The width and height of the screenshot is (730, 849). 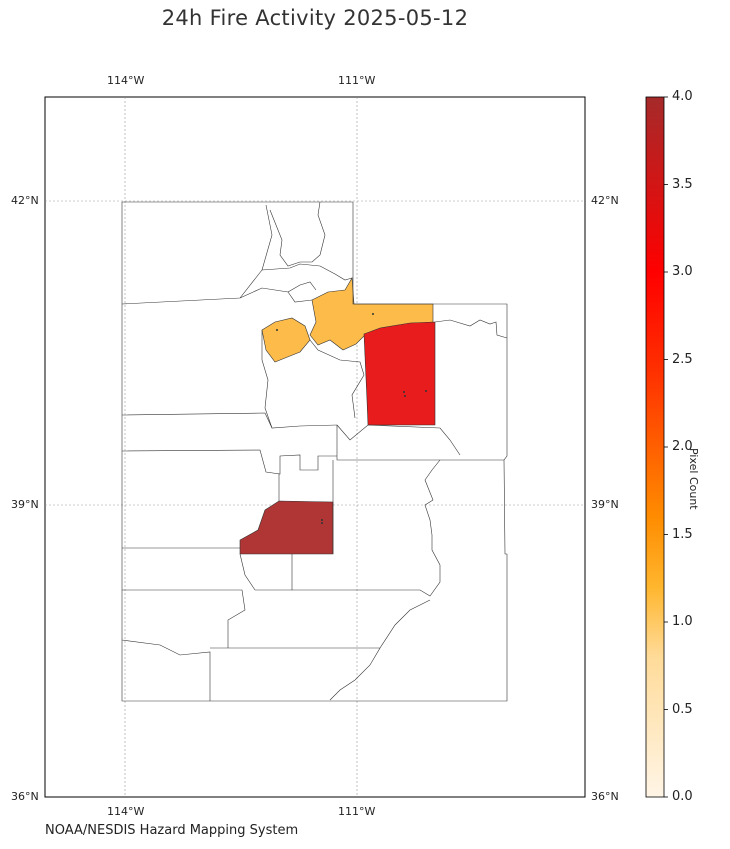 I want to click on county-c-fill, so click(x=399, y=373).